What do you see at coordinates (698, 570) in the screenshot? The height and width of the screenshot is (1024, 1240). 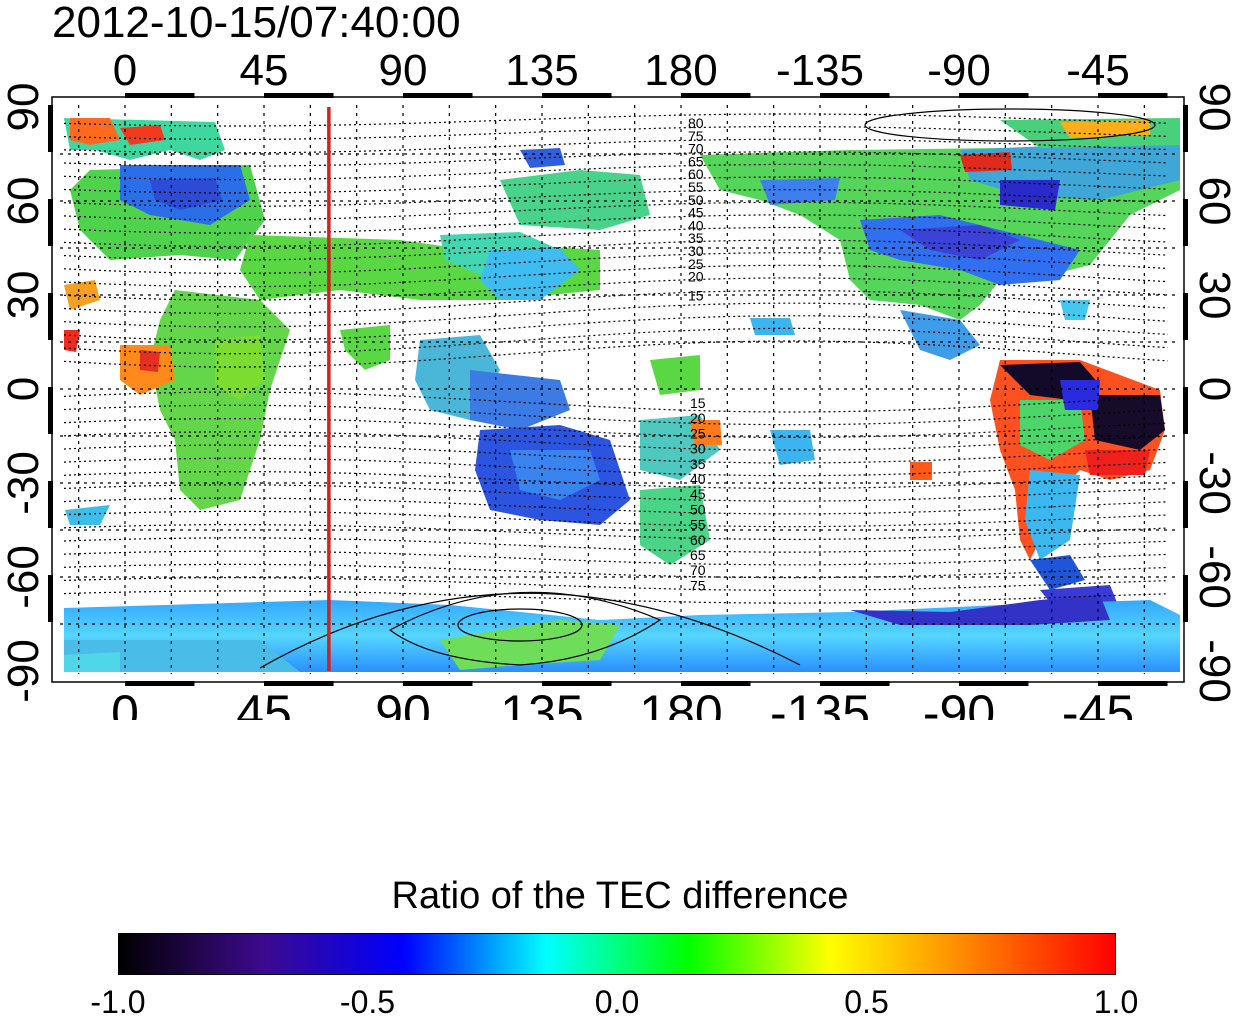 I see `contour-label: 70` at bounding box center [698, 570].